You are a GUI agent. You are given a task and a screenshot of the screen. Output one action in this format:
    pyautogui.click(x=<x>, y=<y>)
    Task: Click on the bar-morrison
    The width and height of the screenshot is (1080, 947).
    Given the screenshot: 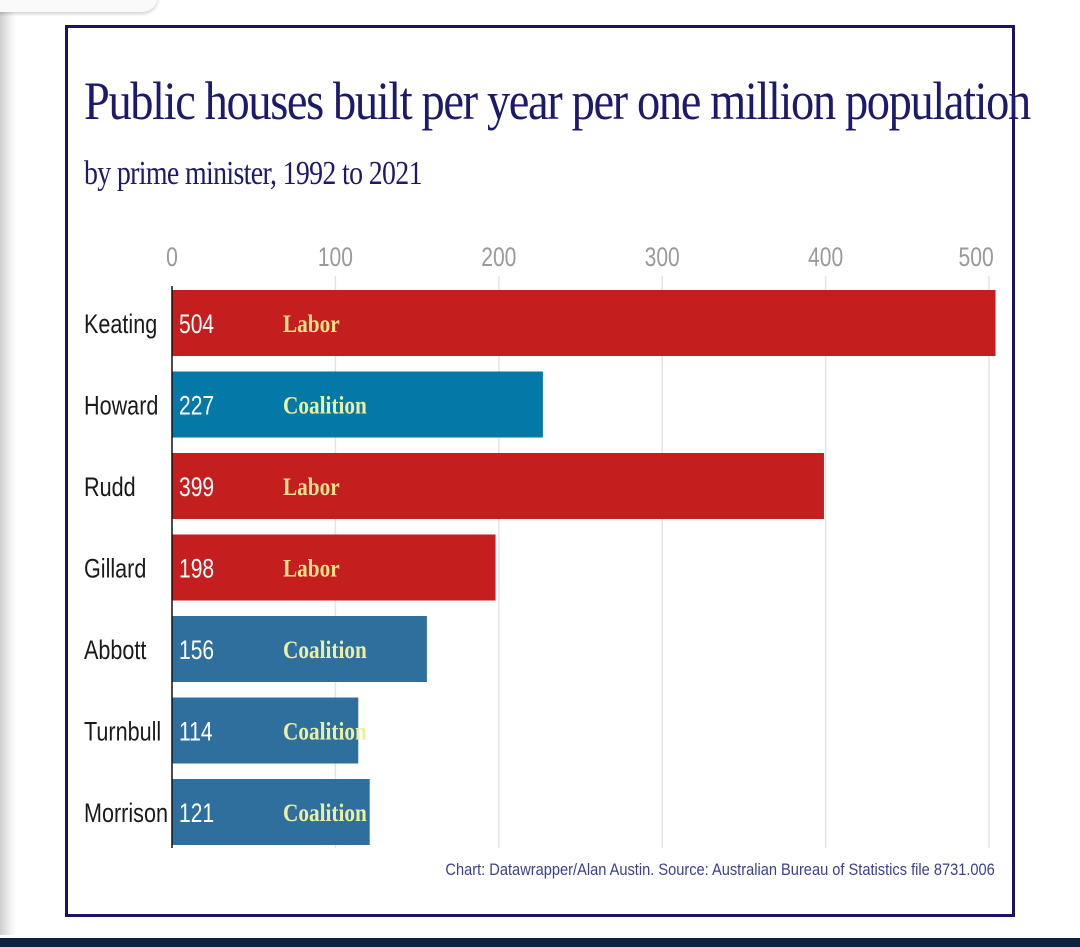 What is the action you would take?
    pyautogui.click(x=271, y=812)
    